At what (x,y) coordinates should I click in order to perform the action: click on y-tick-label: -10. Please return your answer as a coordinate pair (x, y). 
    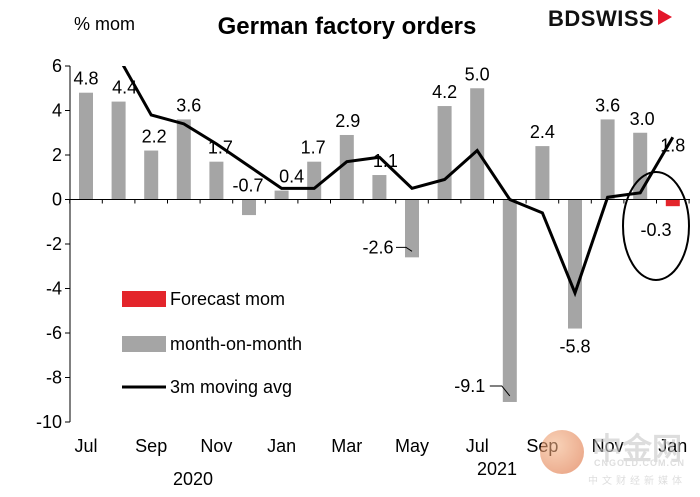
    Looking at the image, I should click on (49, 422).